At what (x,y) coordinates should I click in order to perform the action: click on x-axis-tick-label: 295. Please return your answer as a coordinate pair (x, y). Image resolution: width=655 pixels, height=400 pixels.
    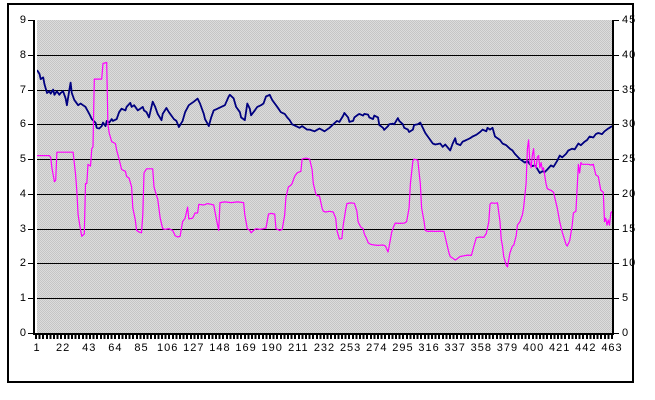
    Looking at the image, I should click on (403, 348).